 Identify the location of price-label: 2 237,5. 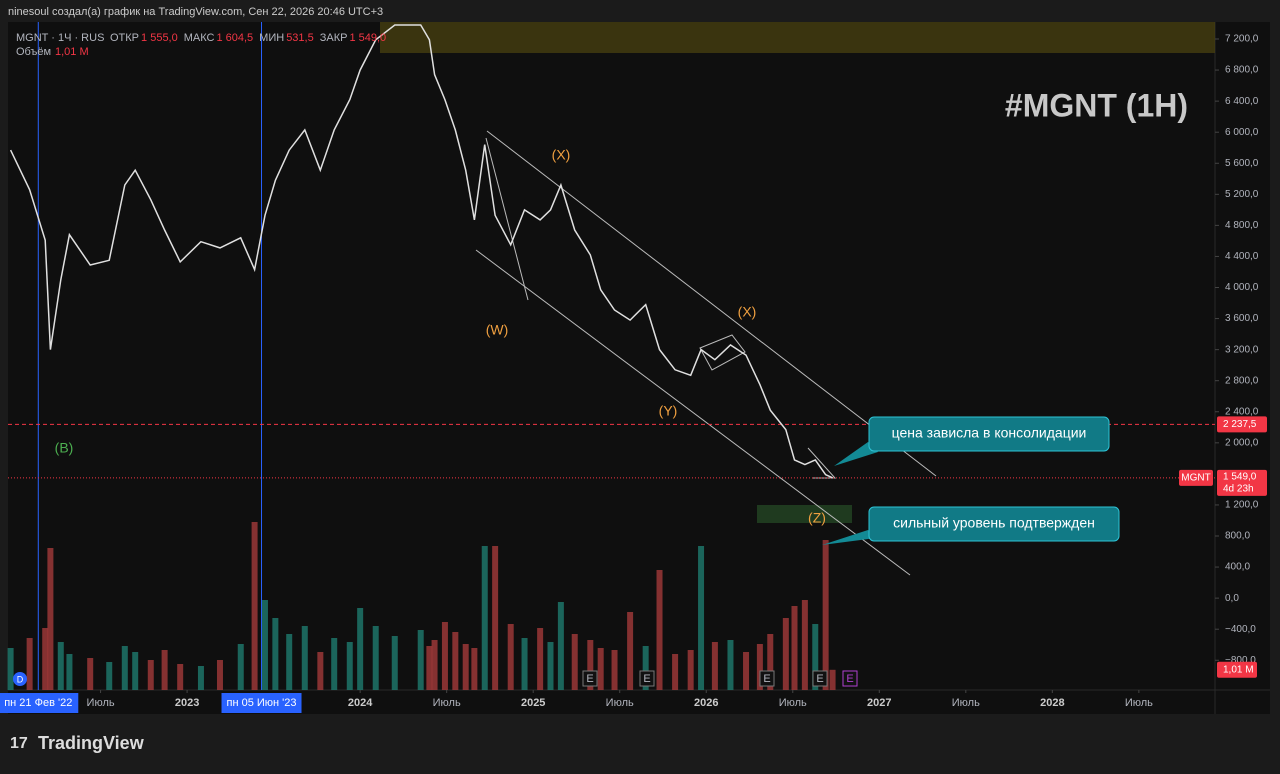
(1240, 424).